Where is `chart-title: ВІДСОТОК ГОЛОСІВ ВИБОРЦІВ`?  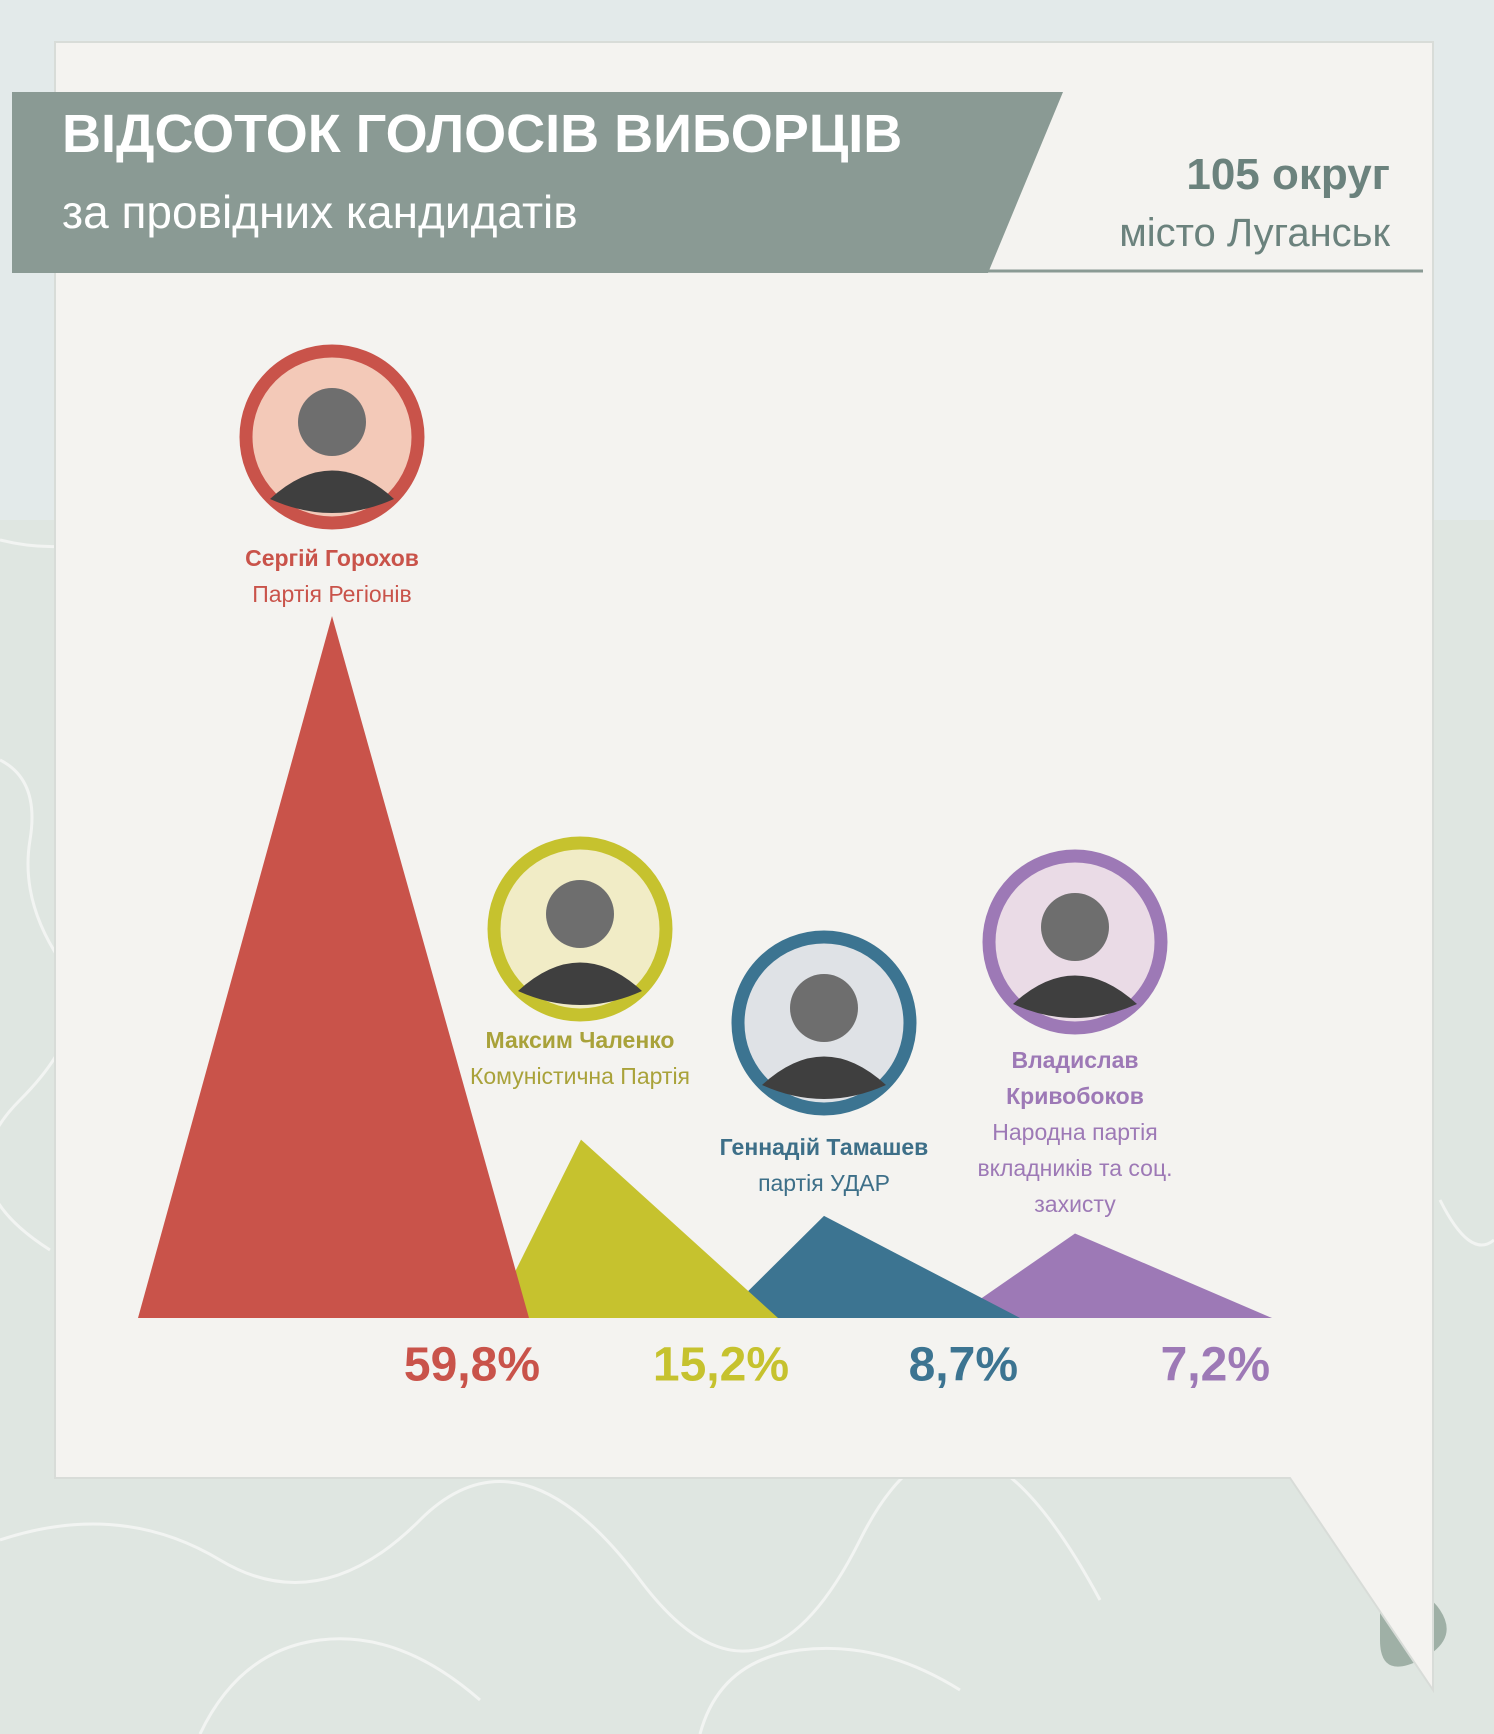 chart-title: ВІДСОТОК ГОЛОСІВ ВИБОРЦІВ is located at coordinates (482, 134).